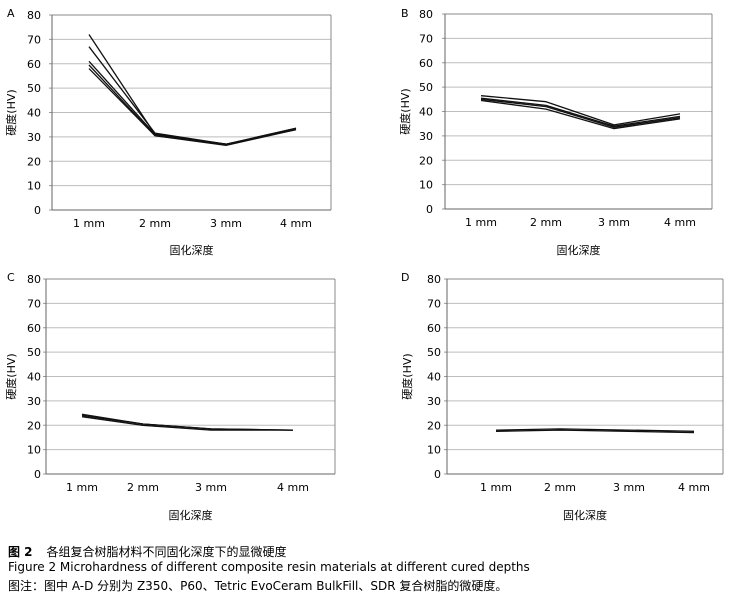 The height and width of the screenshot is (594, 735). Describe the element at coordinates (405, 277) in the screenshot. I see `panel-label: D` at that location.